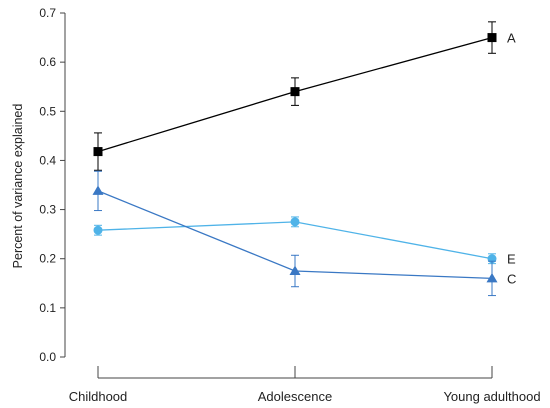  What do you see at coordinates (98, 396) in the screenshot?
I see `x-tick-label: Childhood` at bounding box center [98, 396].